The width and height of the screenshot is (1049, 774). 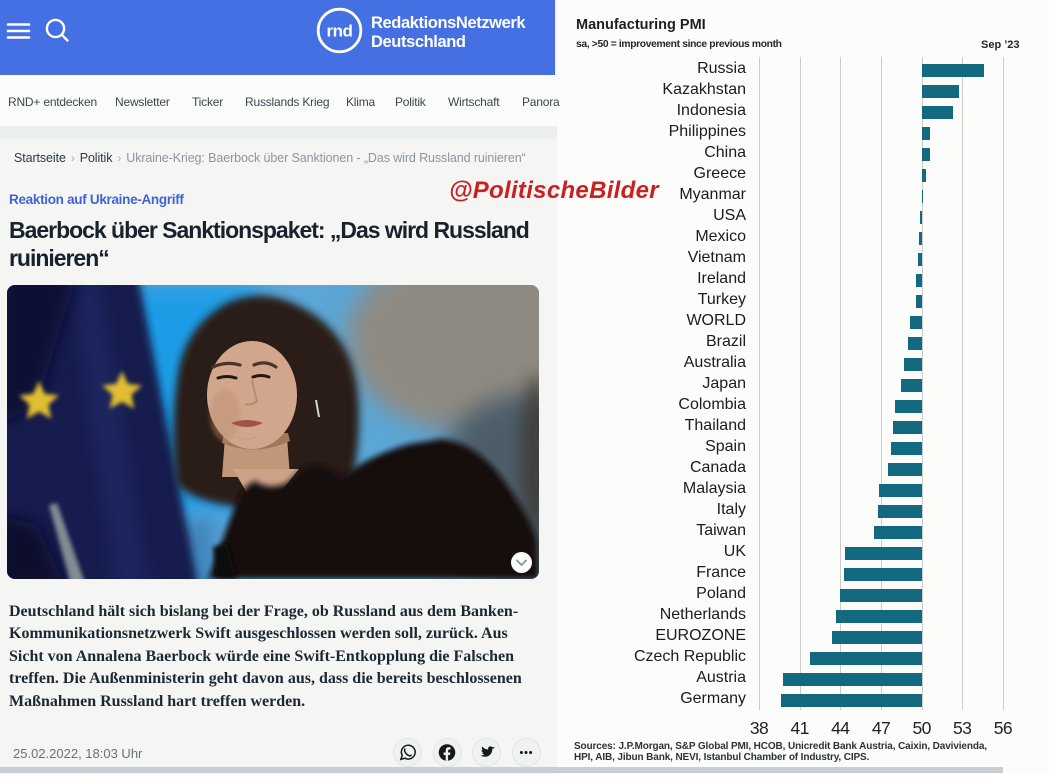 I want to click on svg-text: rnd, so click(x=340, y=31).